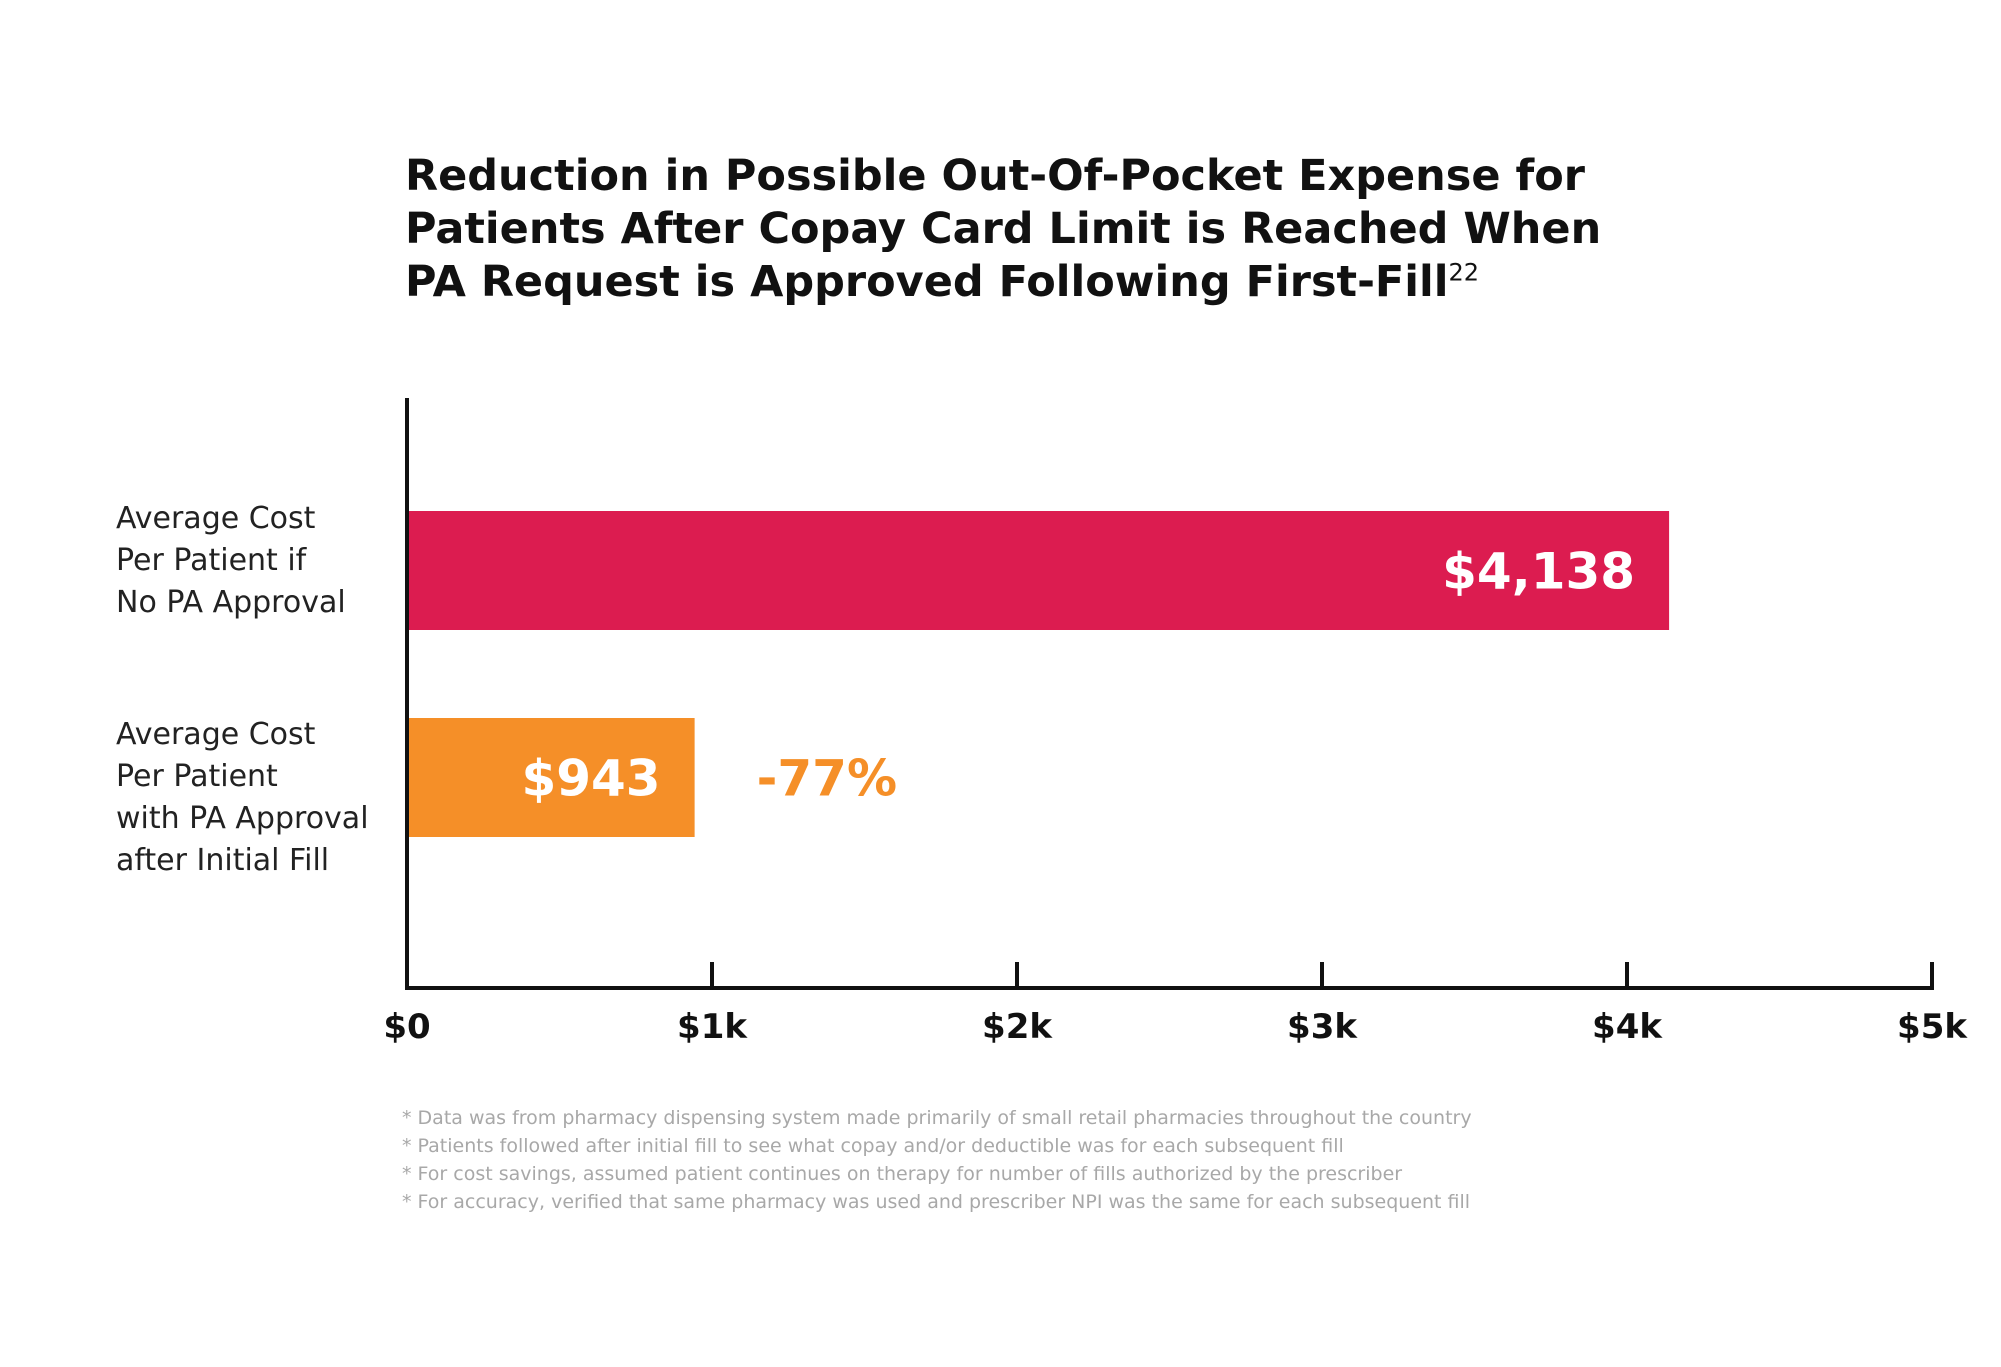  Describe the element at coordinates (1464, 272) in the screenshot. I see `reference-superscript: 22` at that location.